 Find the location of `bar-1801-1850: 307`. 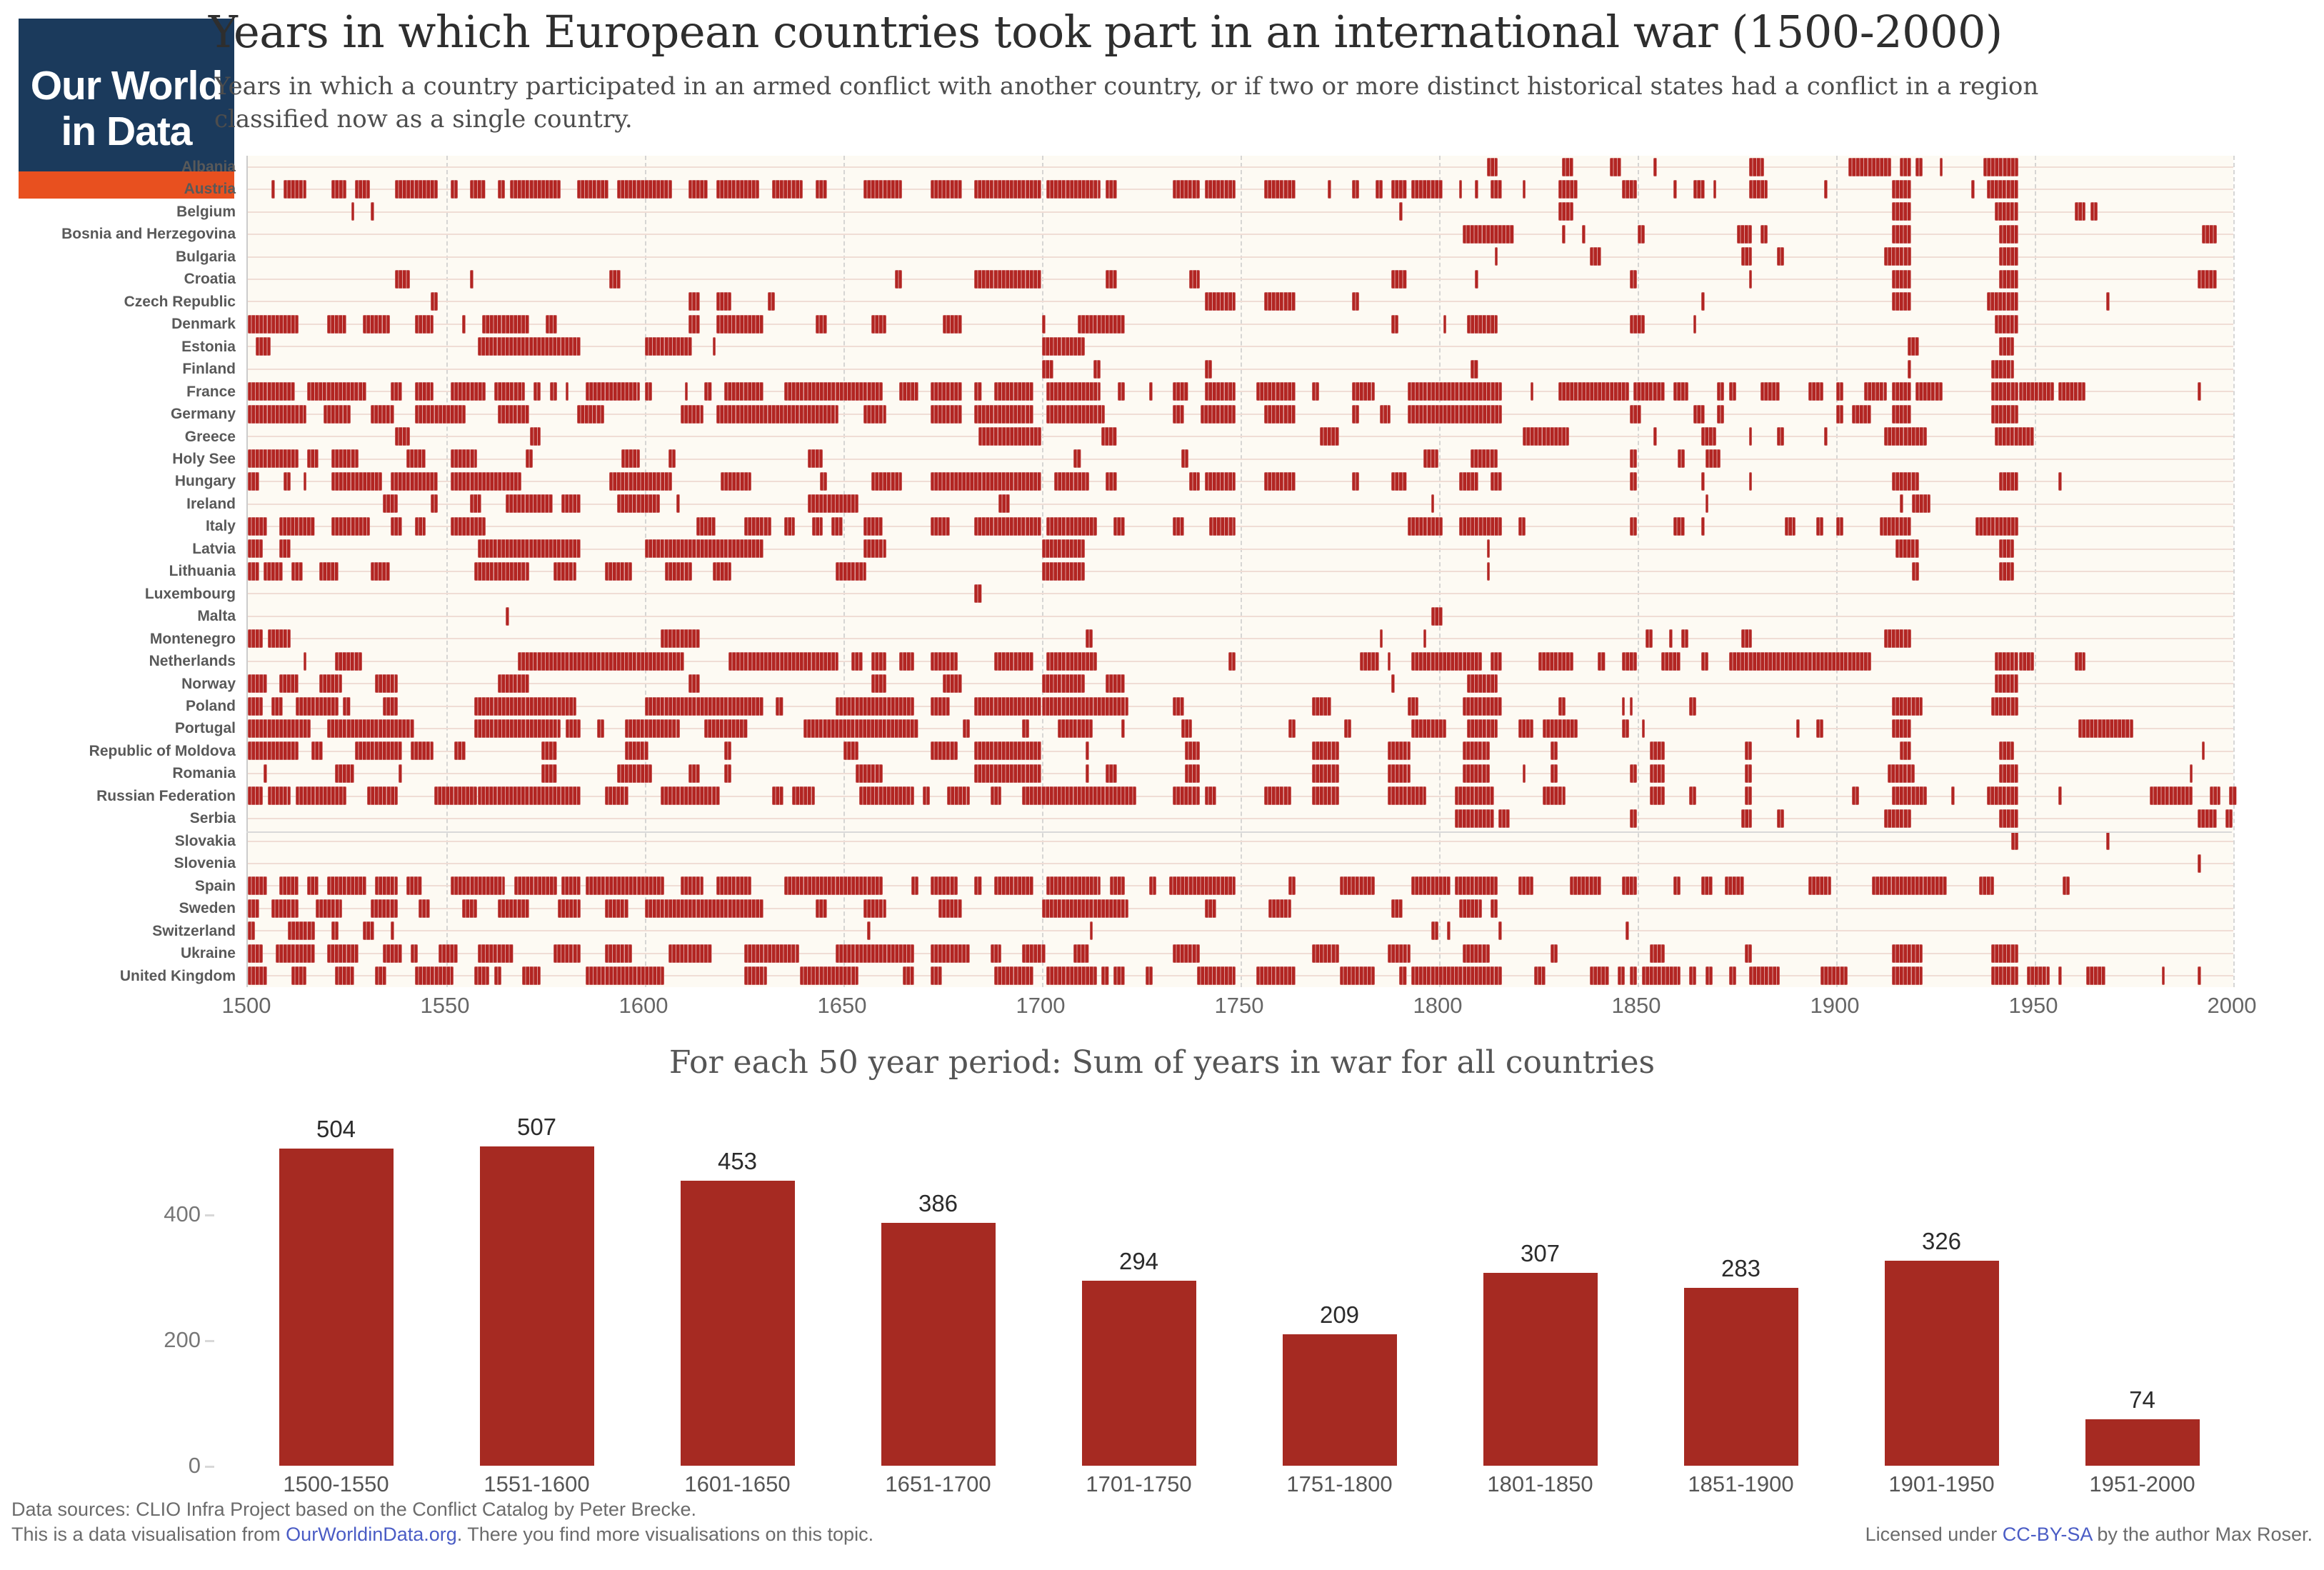

bar-1801-1850: 307 is located at coordinates (1540, 1353).